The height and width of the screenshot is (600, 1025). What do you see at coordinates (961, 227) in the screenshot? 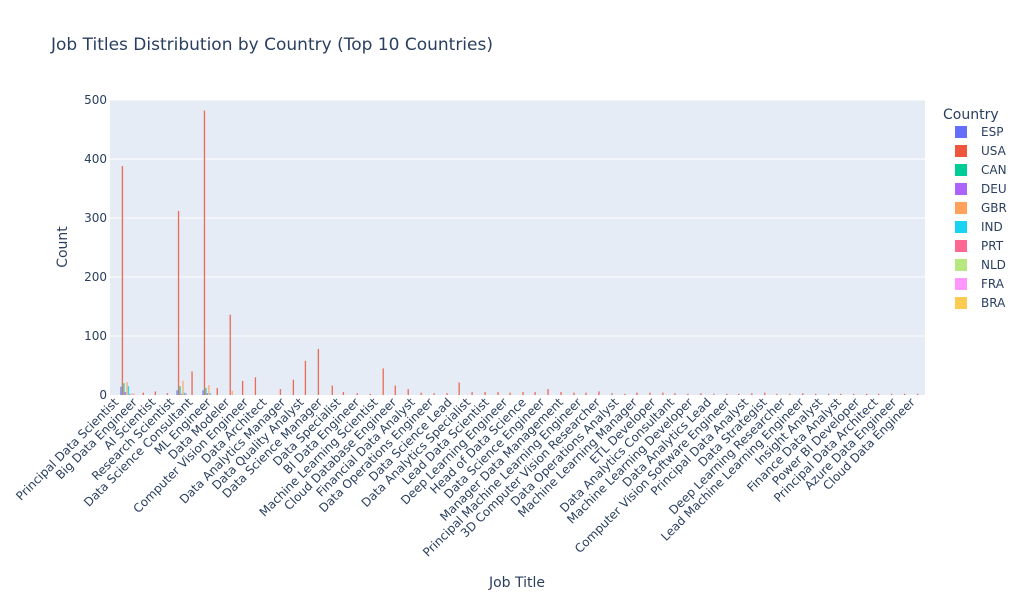
I see `legend-swatch-ind` at bounding box center [961, 227].